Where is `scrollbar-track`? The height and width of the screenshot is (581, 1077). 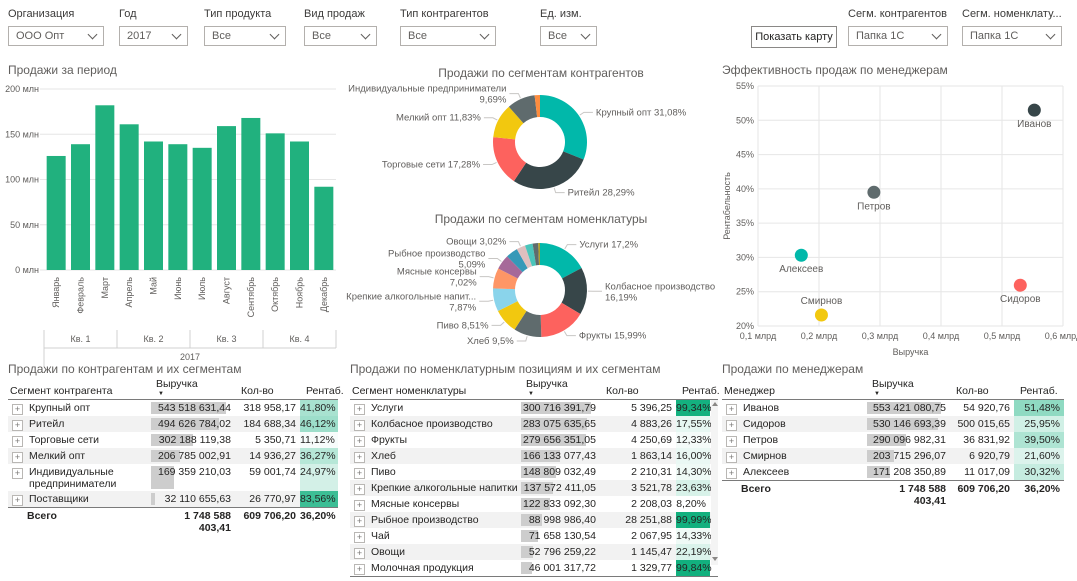 scrollbar-track is located at coordinates (714, 482).